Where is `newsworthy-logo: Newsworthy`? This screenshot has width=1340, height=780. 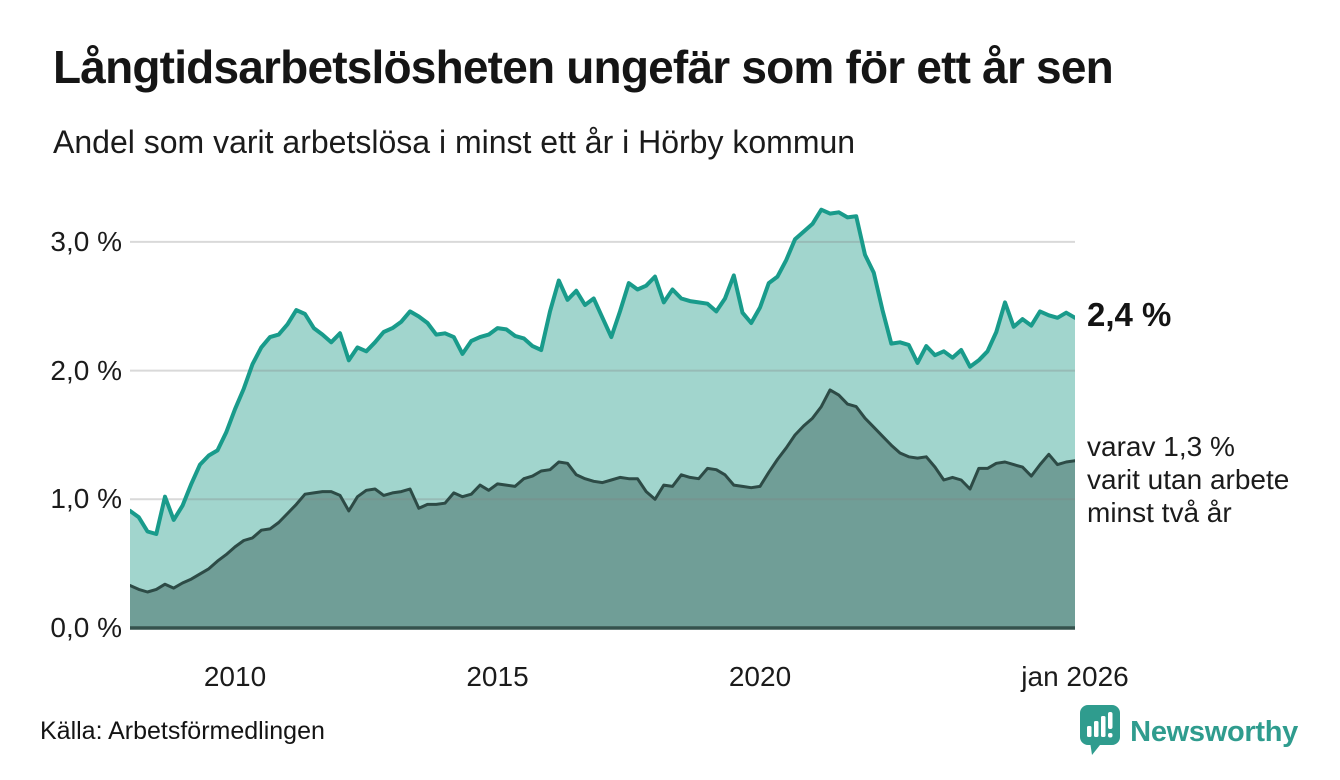 newsworthy-logo: Newsworthy is located at coordinates (1188, 732).